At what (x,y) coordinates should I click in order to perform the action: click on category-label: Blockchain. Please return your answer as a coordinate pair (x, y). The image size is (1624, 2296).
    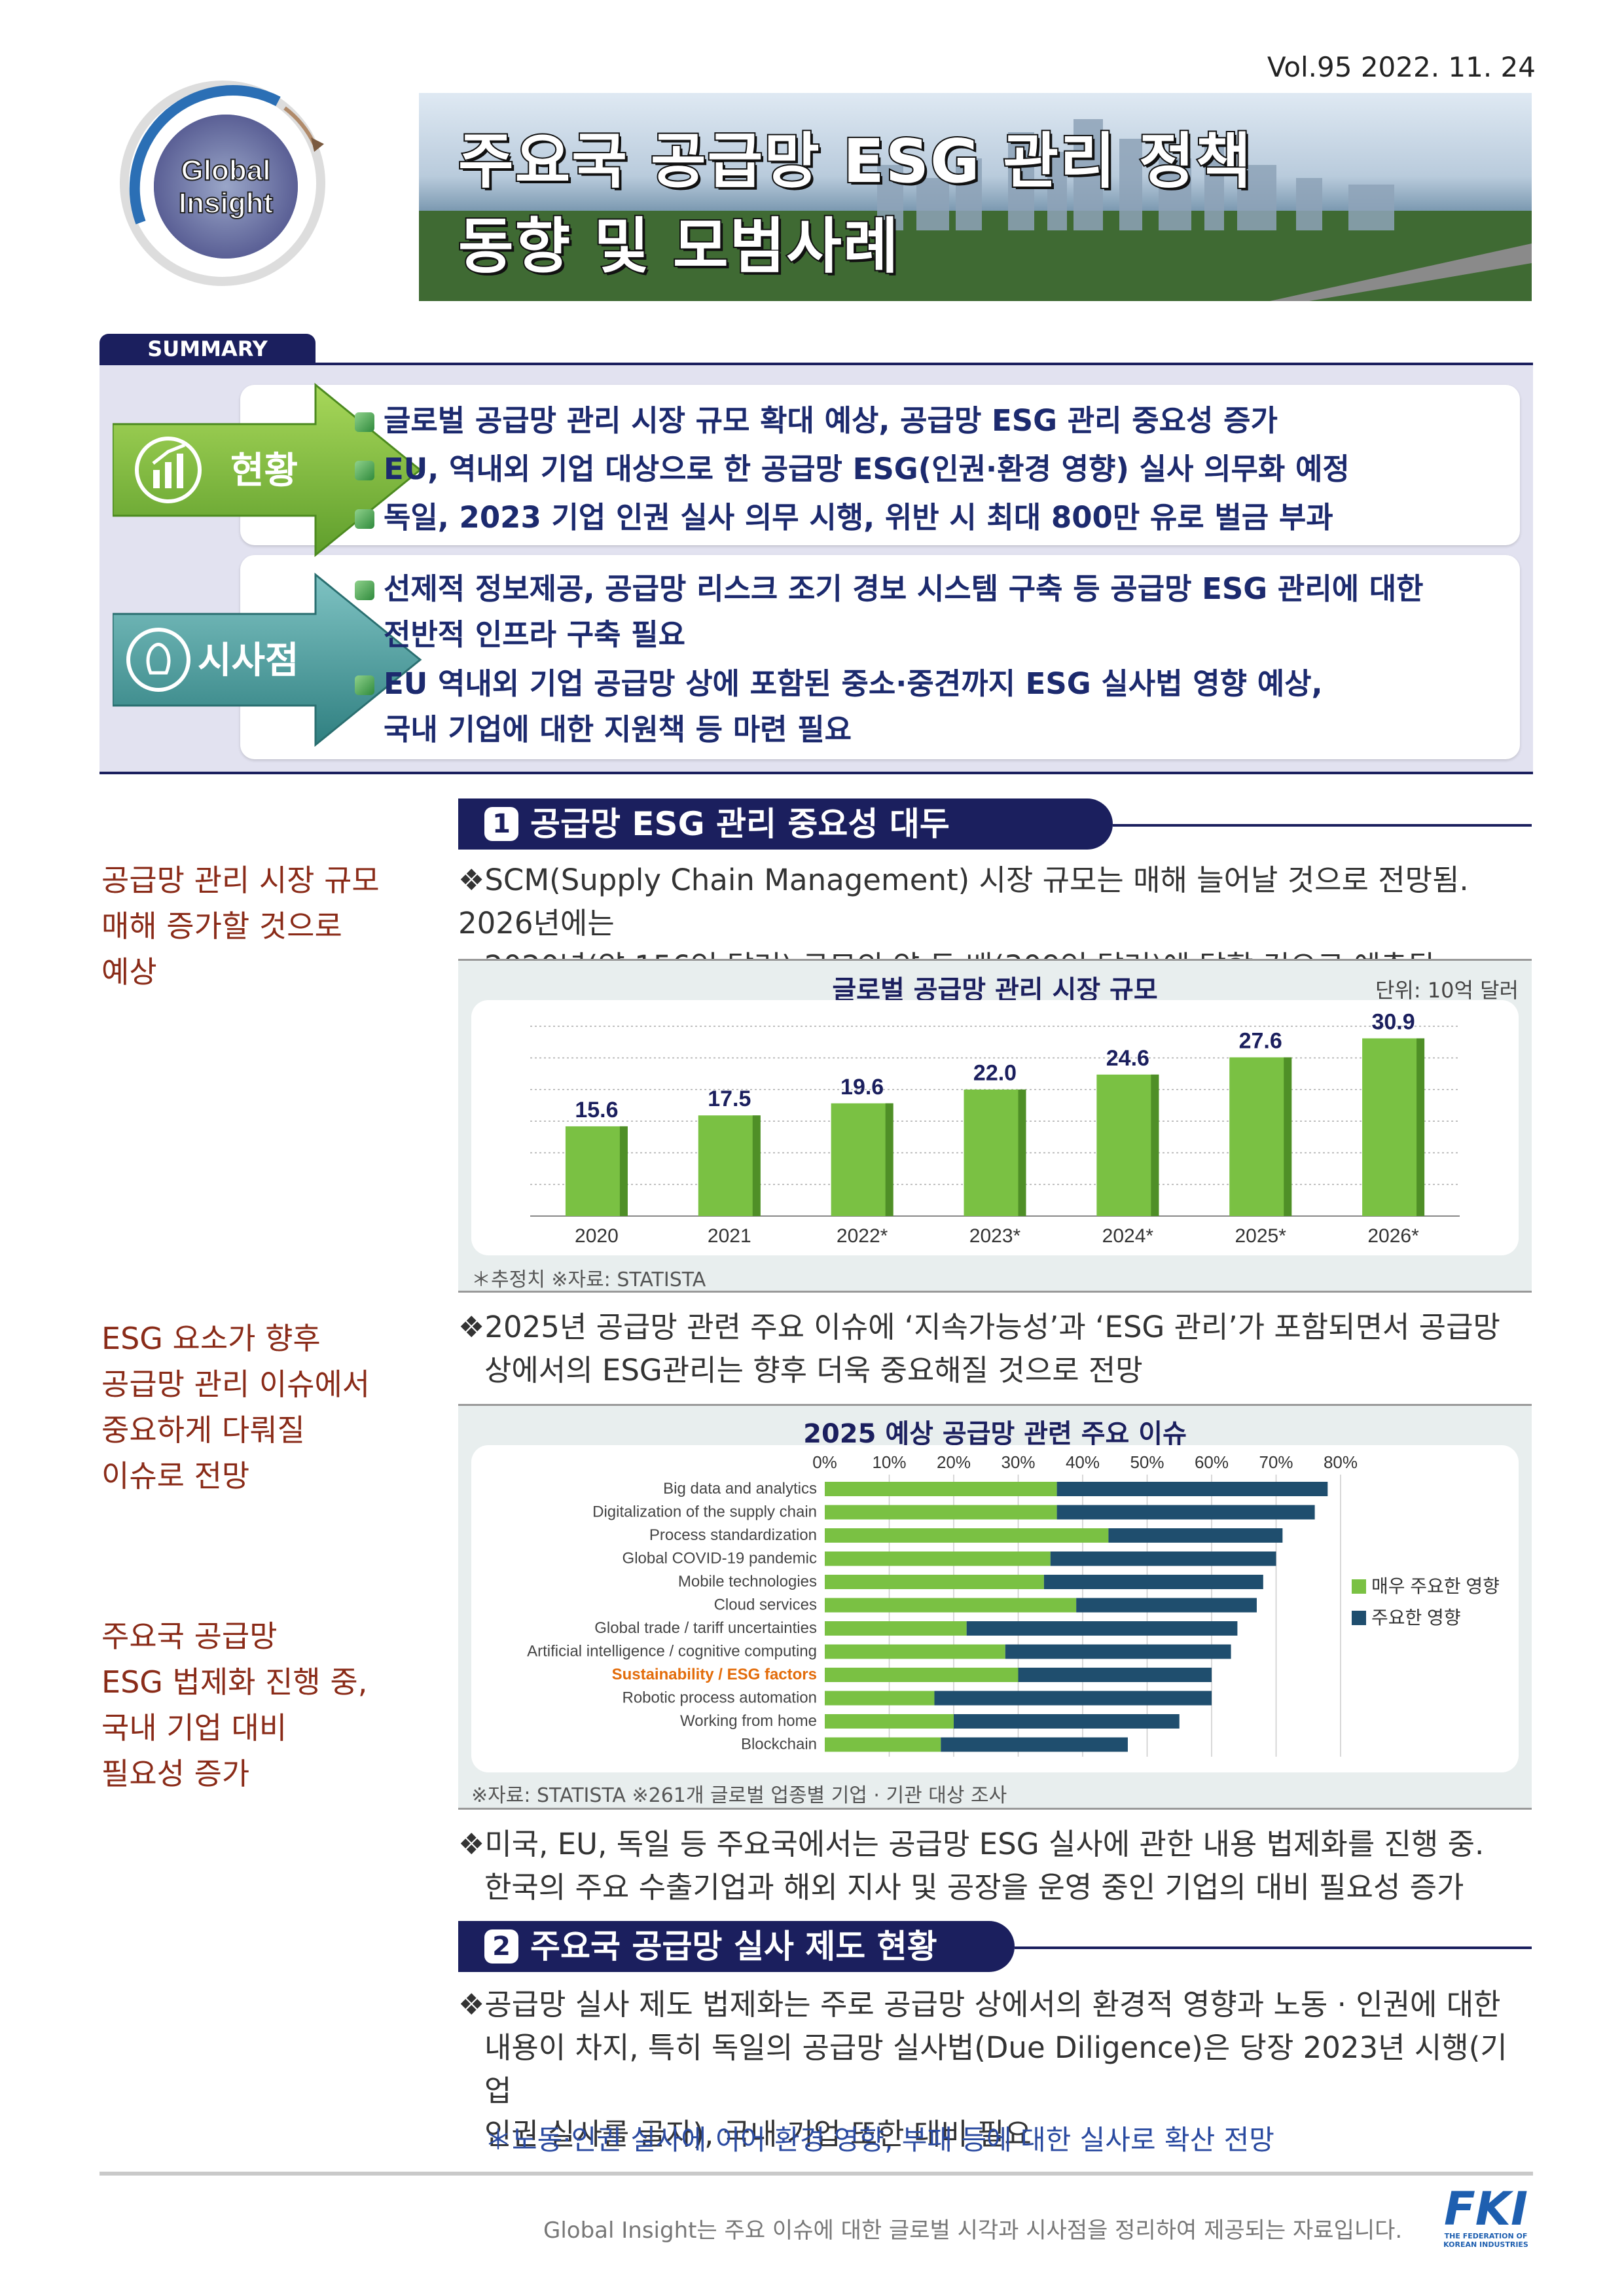
    Looking at the image, I should click on (779, 1744).